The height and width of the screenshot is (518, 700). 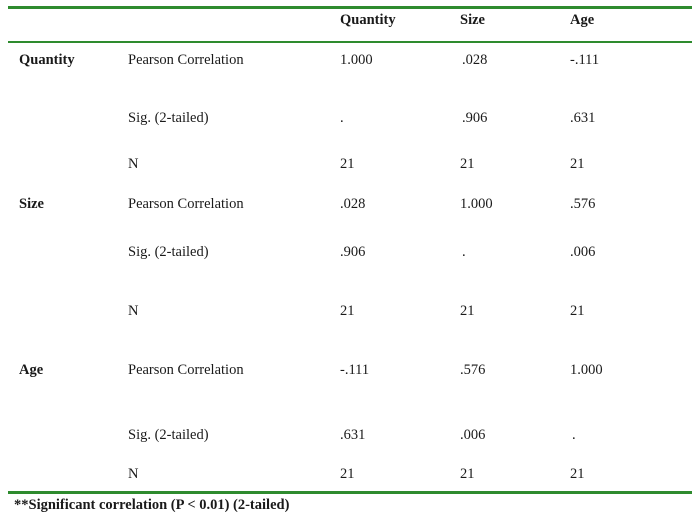 What do you see at coordinates (472, 20) in the screenshot?
I see `column-header-size: Size` at bounding box center [472, 20].